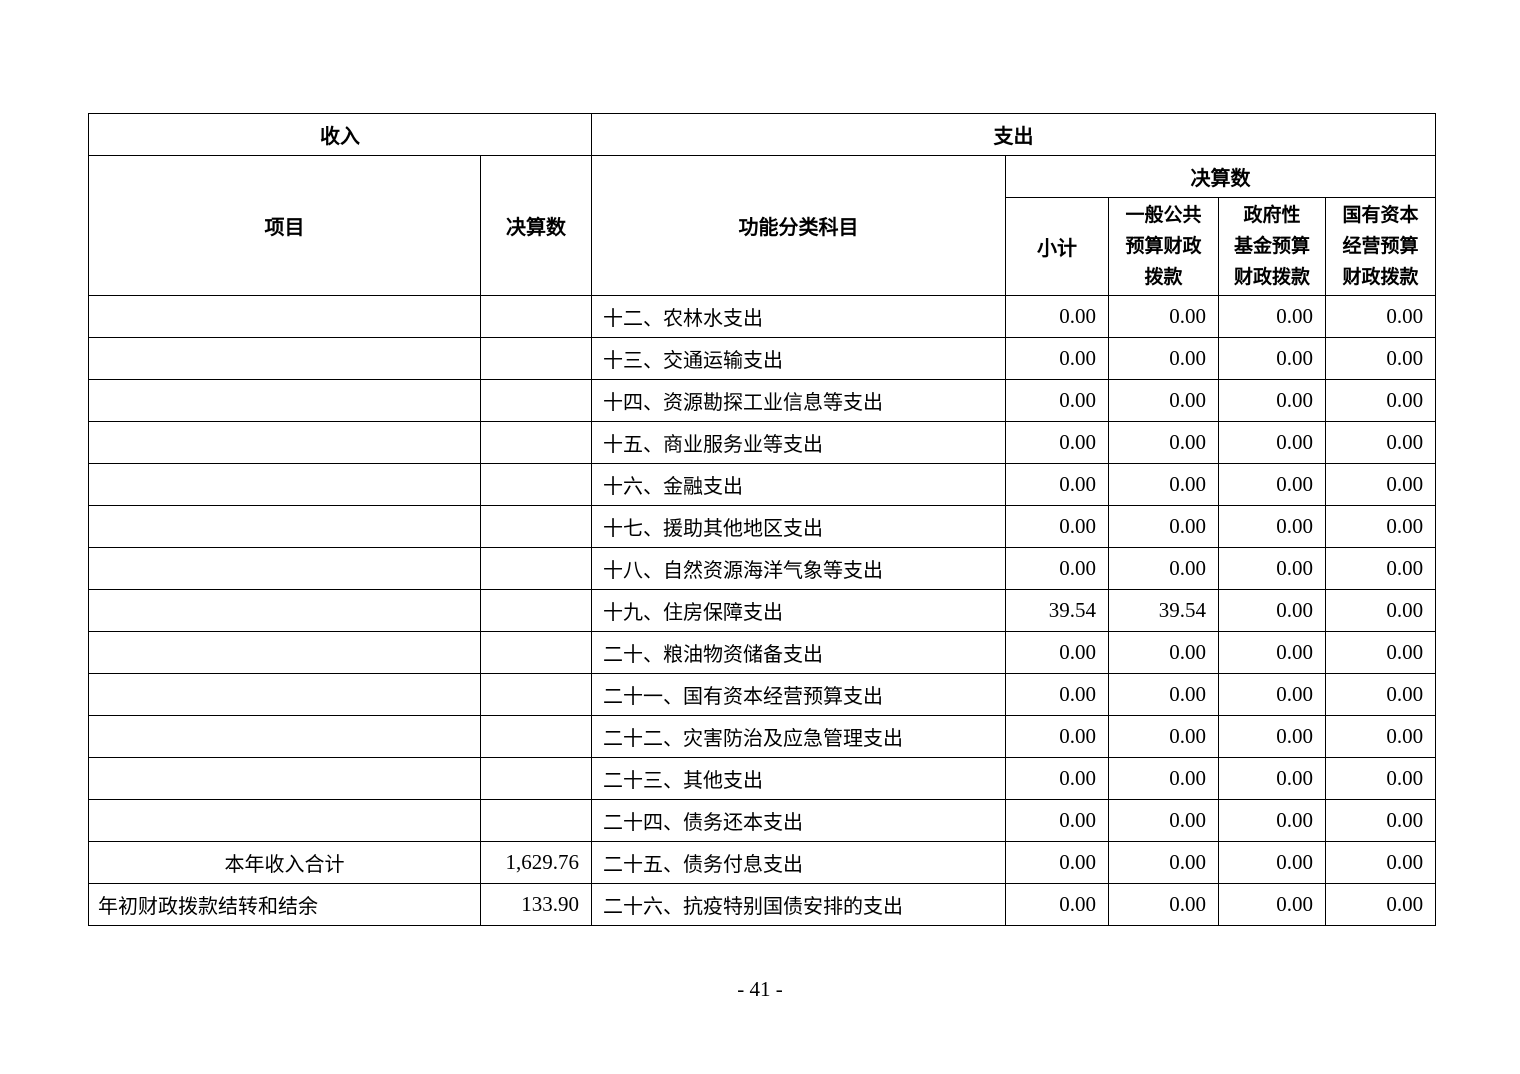  I want to click on table-row: 二十三、其他支出 0.00 0.00 0.00 0.00, so click(762, 778).